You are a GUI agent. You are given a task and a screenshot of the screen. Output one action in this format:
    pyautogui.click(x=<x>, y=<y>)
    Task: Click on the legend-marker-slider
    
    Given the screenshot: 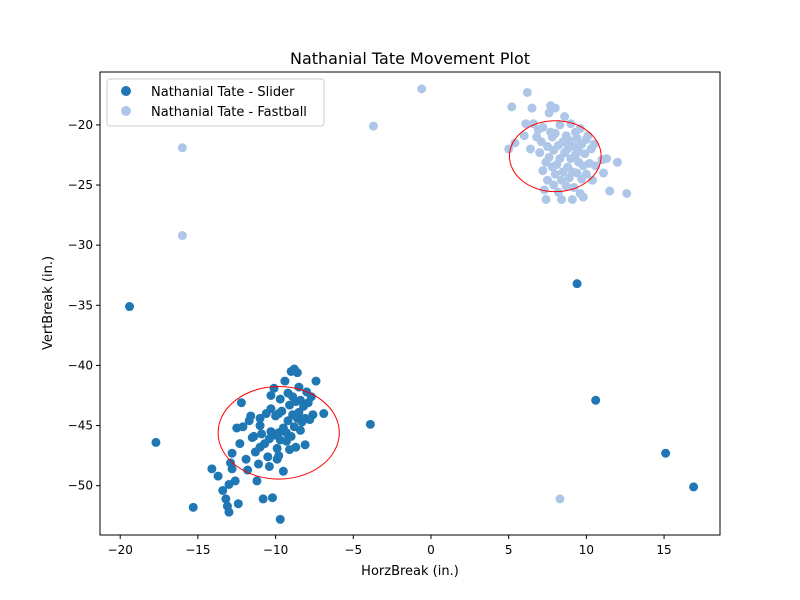 What is the action you would take?
    pyautogui.click(x=126, y=91)
    